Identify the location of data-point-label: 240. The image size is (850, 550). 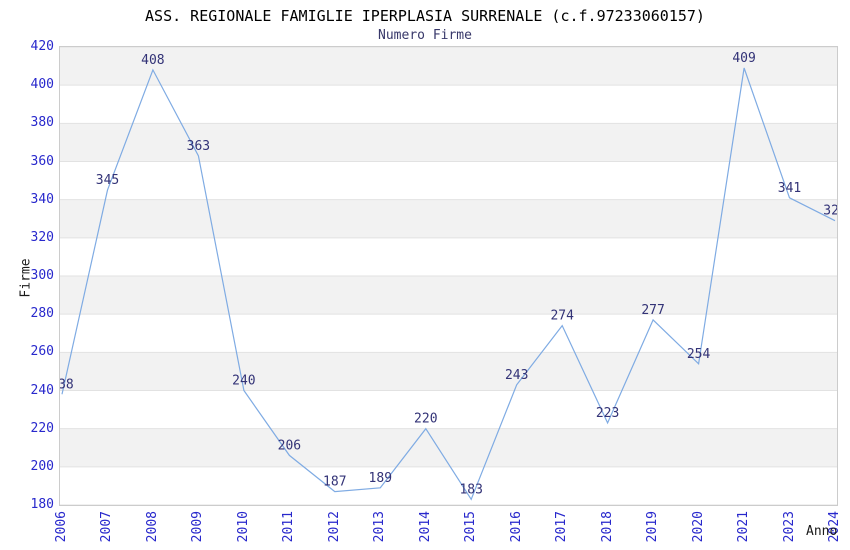
(243, 381).